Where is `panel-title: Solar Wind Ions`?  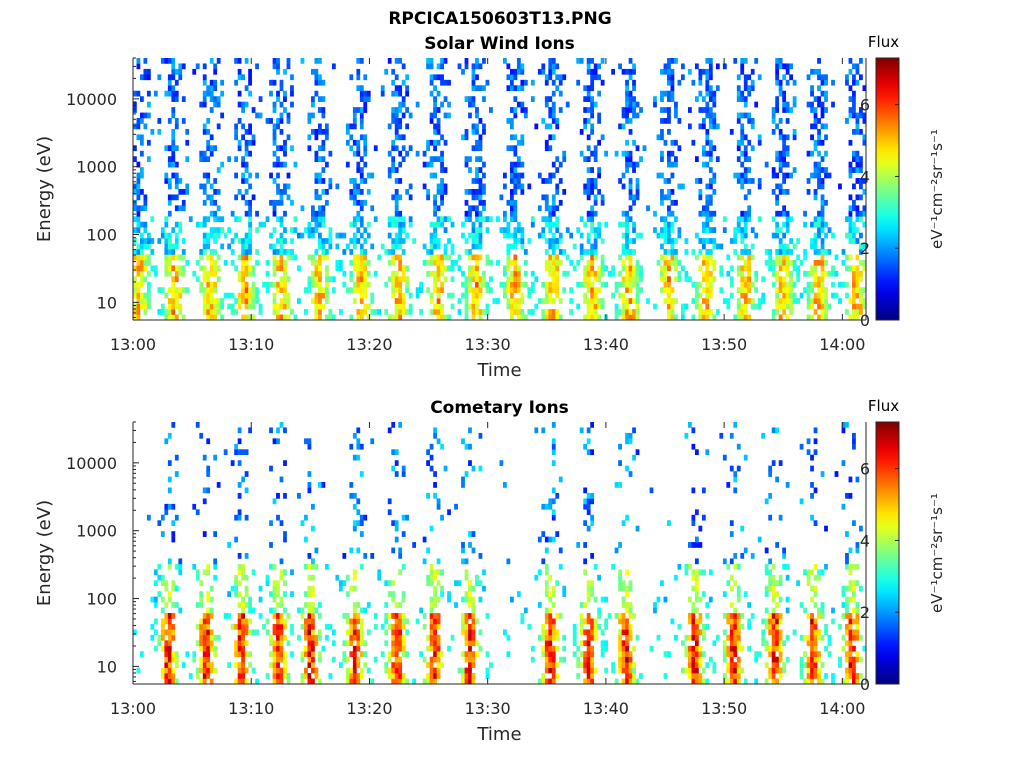
panel-title: Solar Wind Ions is located at coordinates (499, 44).